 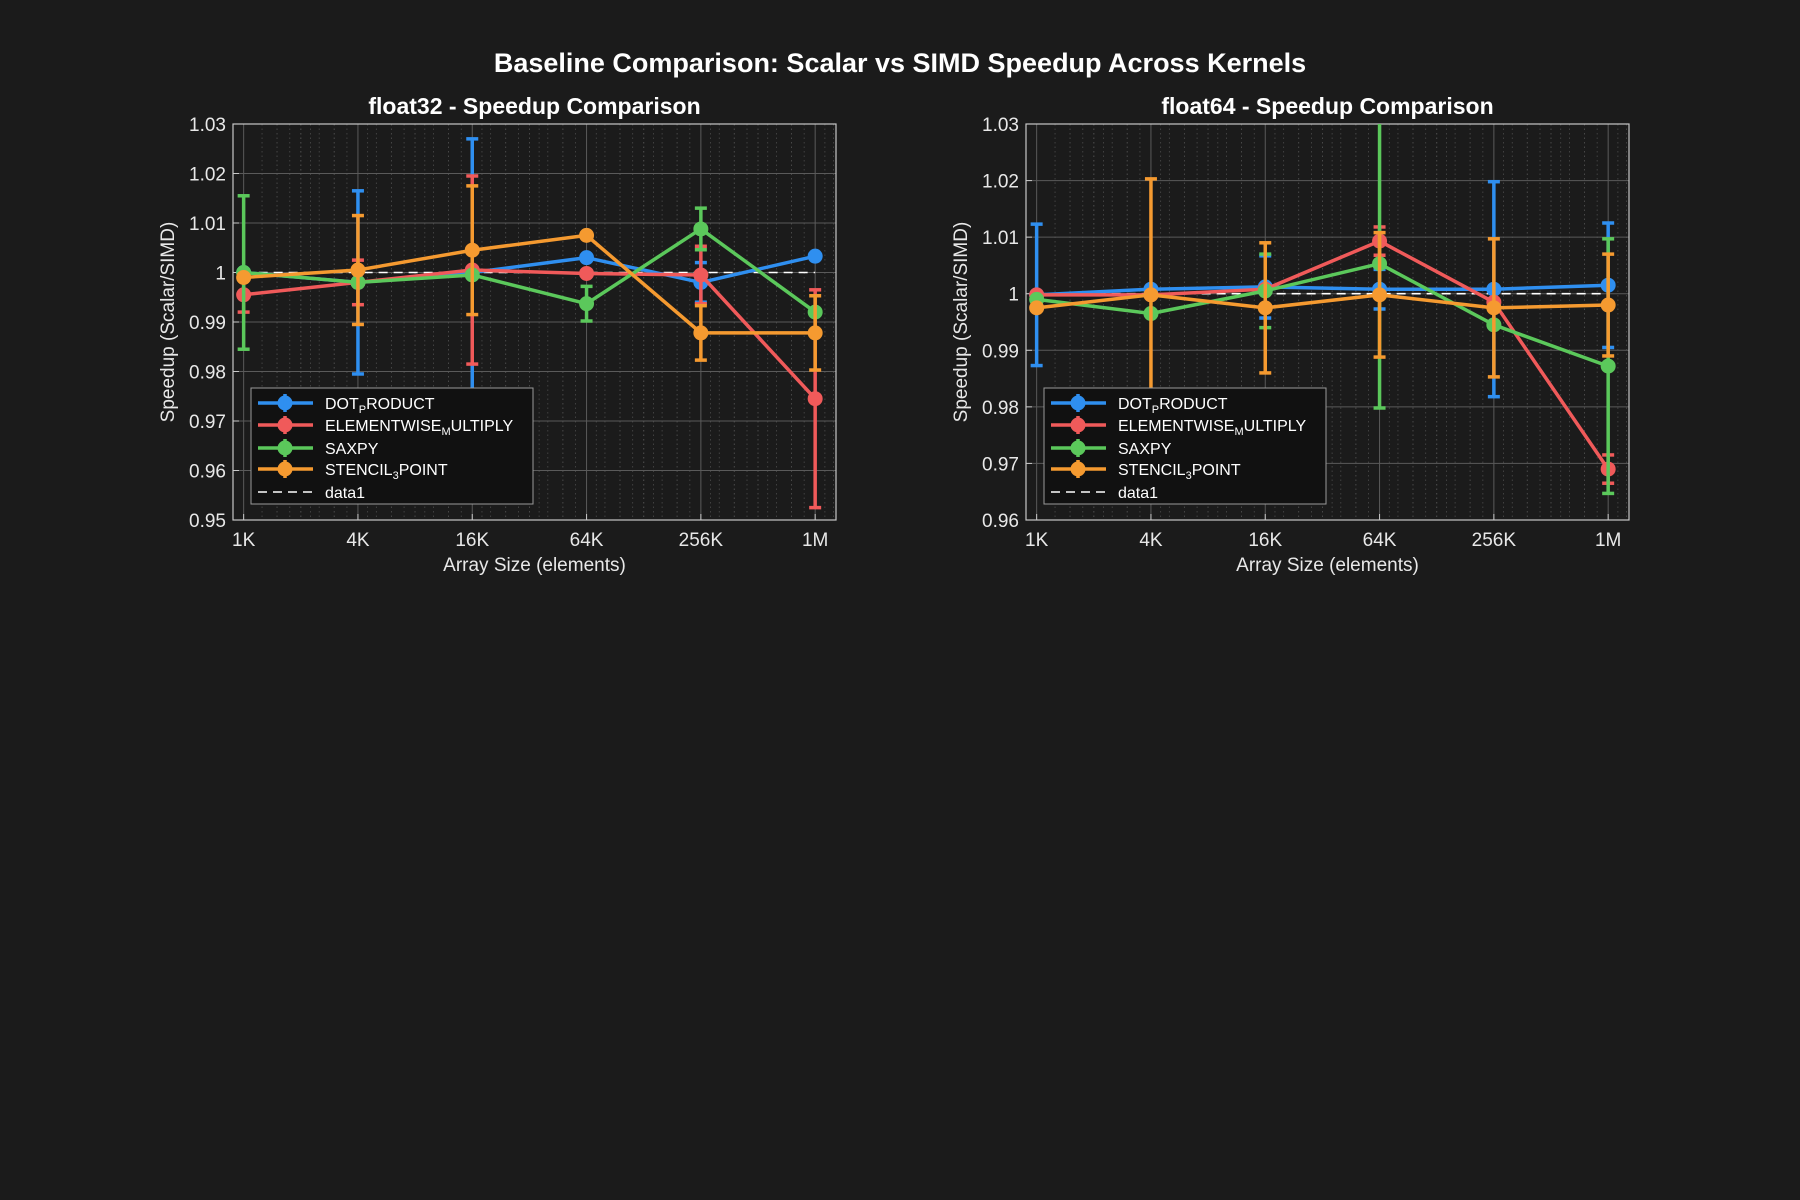 What do you see at coordinates (207, 521) in the screenshot?
I see `y-tick-label: 0.95` at bounding box center [207, 521].